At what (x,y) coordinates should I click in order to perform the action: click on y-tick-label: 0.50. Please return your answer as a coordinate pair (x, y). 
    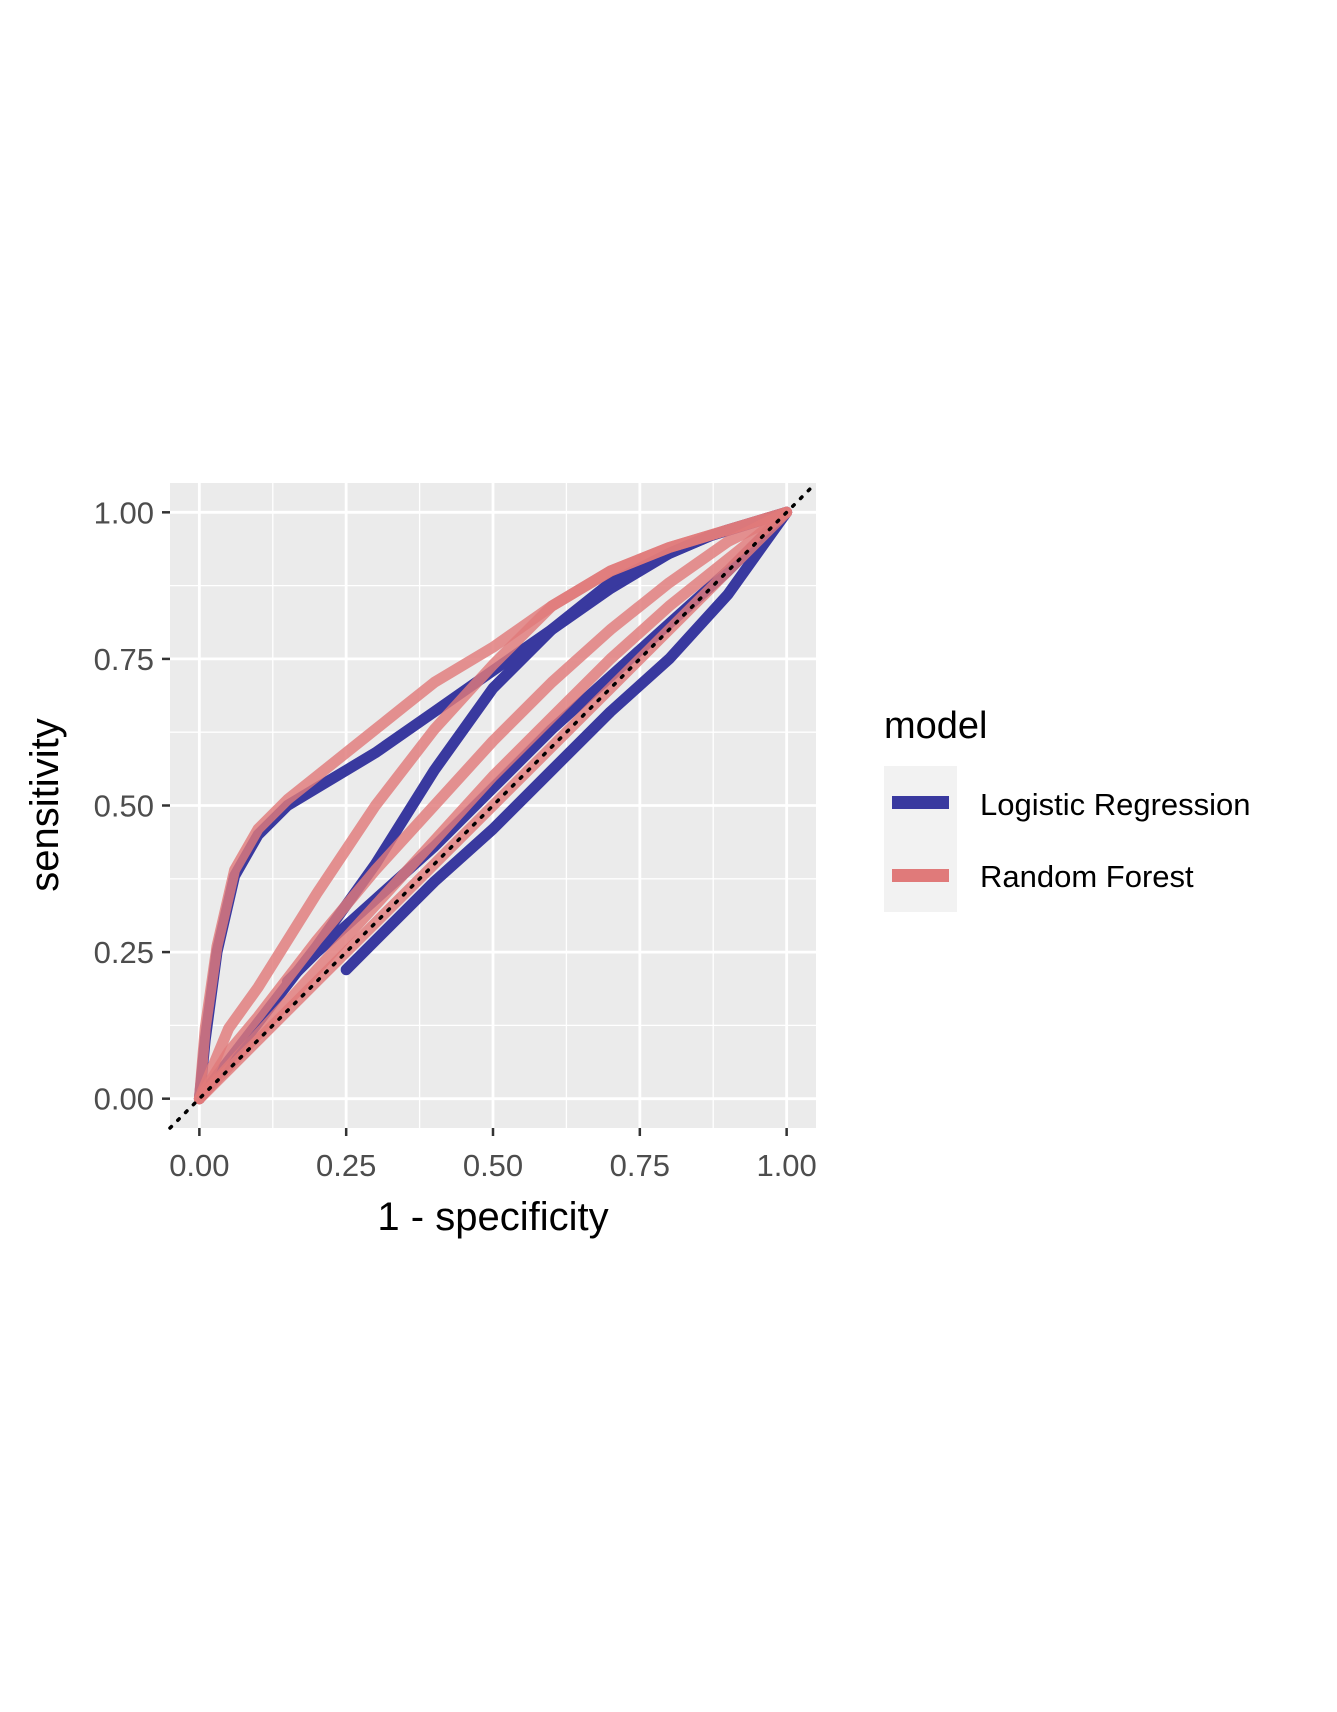
    Looking at the image, I should click on (124, 806).